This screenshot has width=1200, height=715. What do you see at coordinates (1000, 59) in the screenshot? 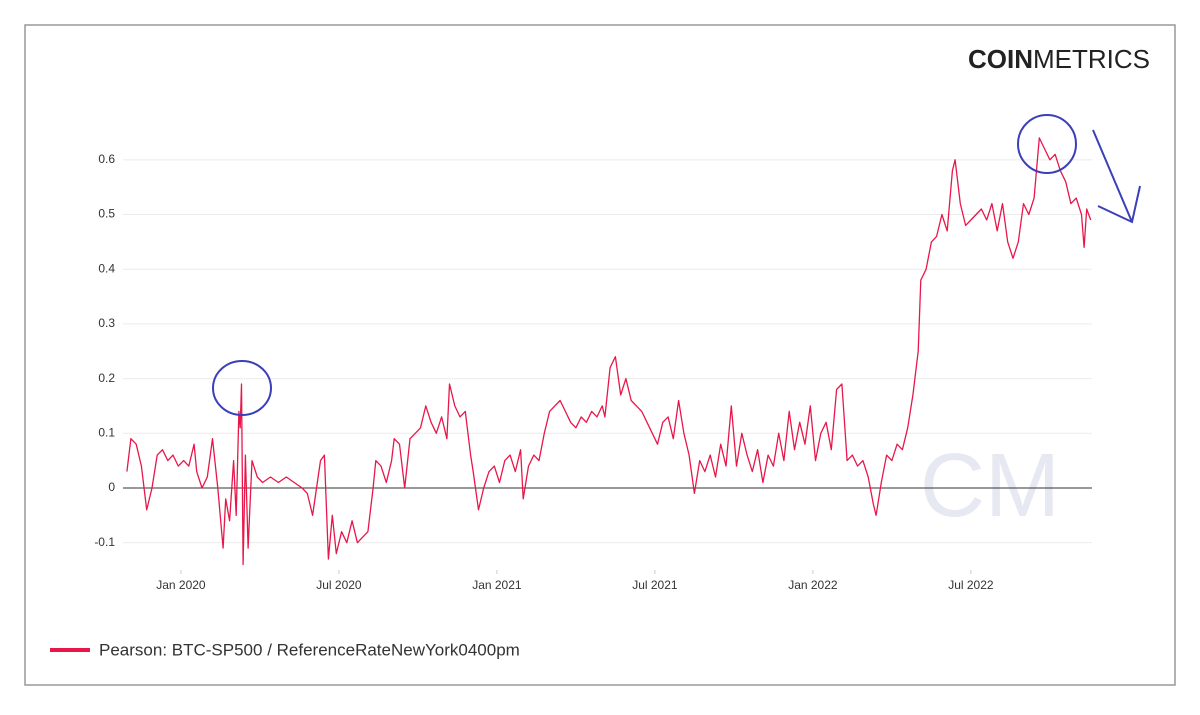
I see `brand-bold: COIN` at bounding box center [1000, 59].